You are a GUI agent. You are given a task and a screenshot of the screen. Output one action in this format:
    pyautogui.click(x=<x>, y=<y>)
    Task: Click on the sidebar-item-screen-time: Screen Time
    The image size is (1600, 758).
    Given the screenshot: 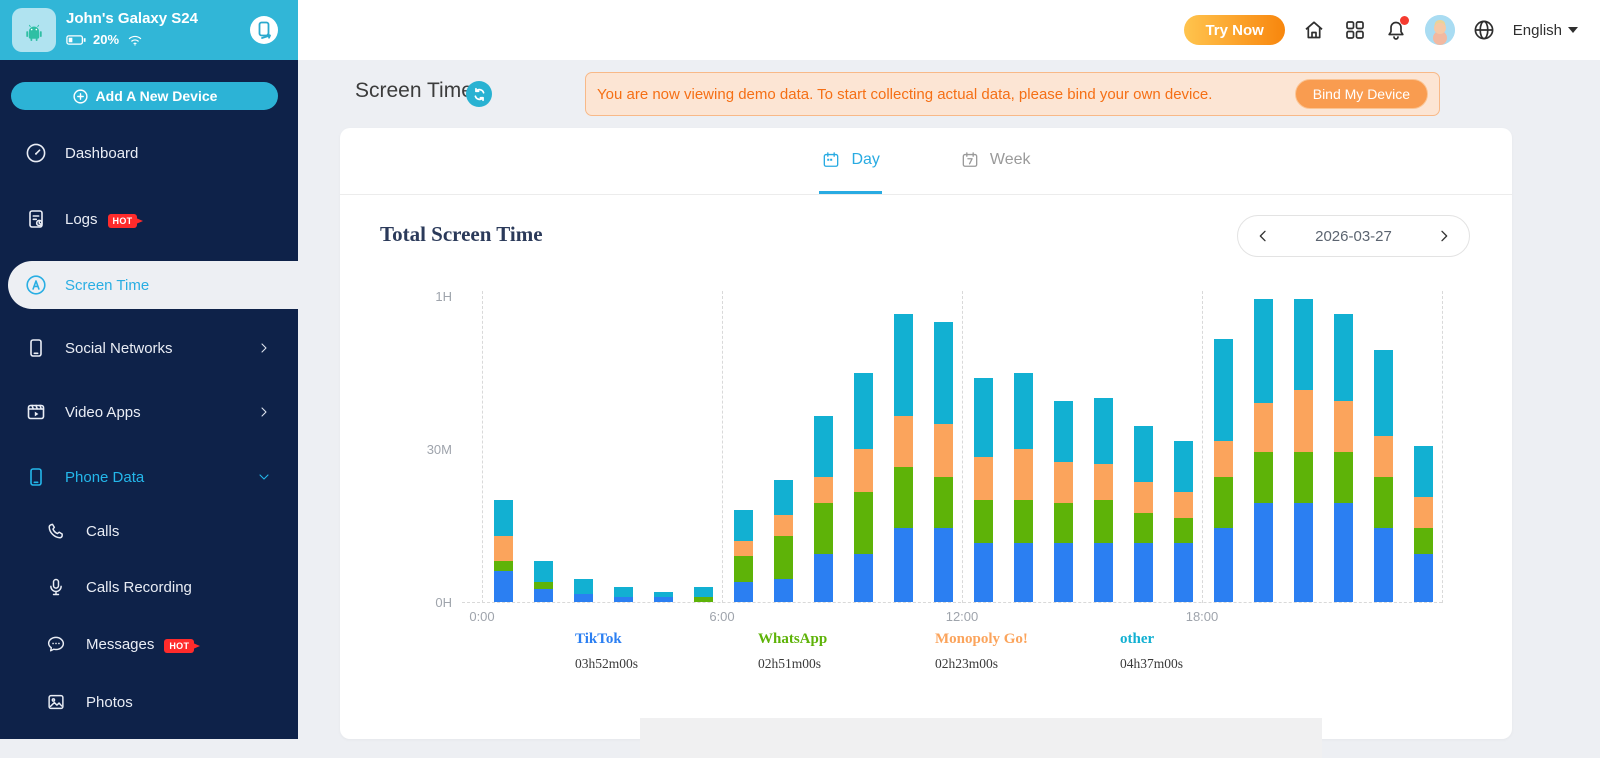 What is the action you would take?
    pyautogui.click(x=153, y=285)
    